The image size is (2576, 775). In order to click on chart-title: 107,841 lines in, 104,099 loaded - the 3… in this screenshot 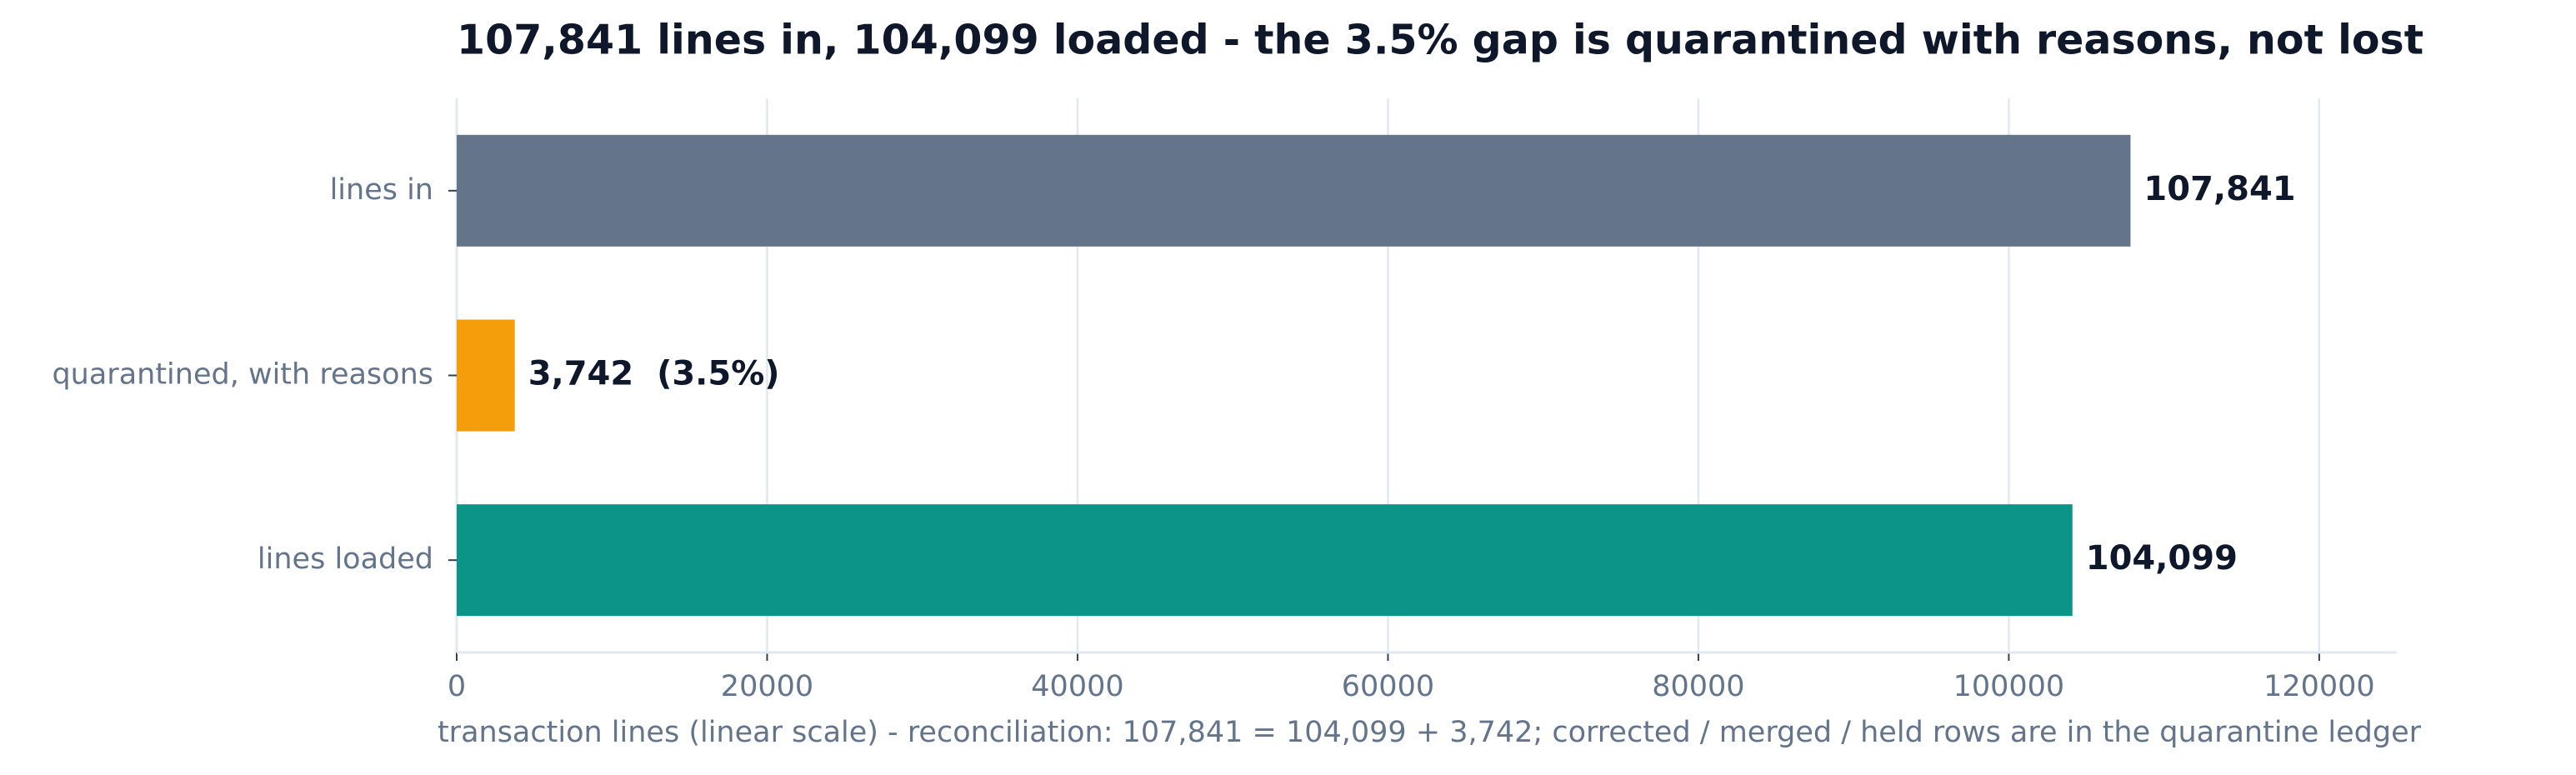, I will do `click(1440, 40)`.